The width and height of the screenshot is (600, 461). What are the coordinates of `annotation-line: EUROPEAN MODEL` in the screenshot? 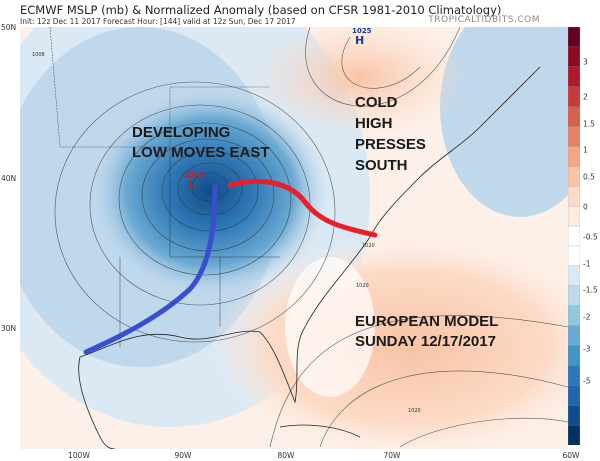 It's located at (427, 321).